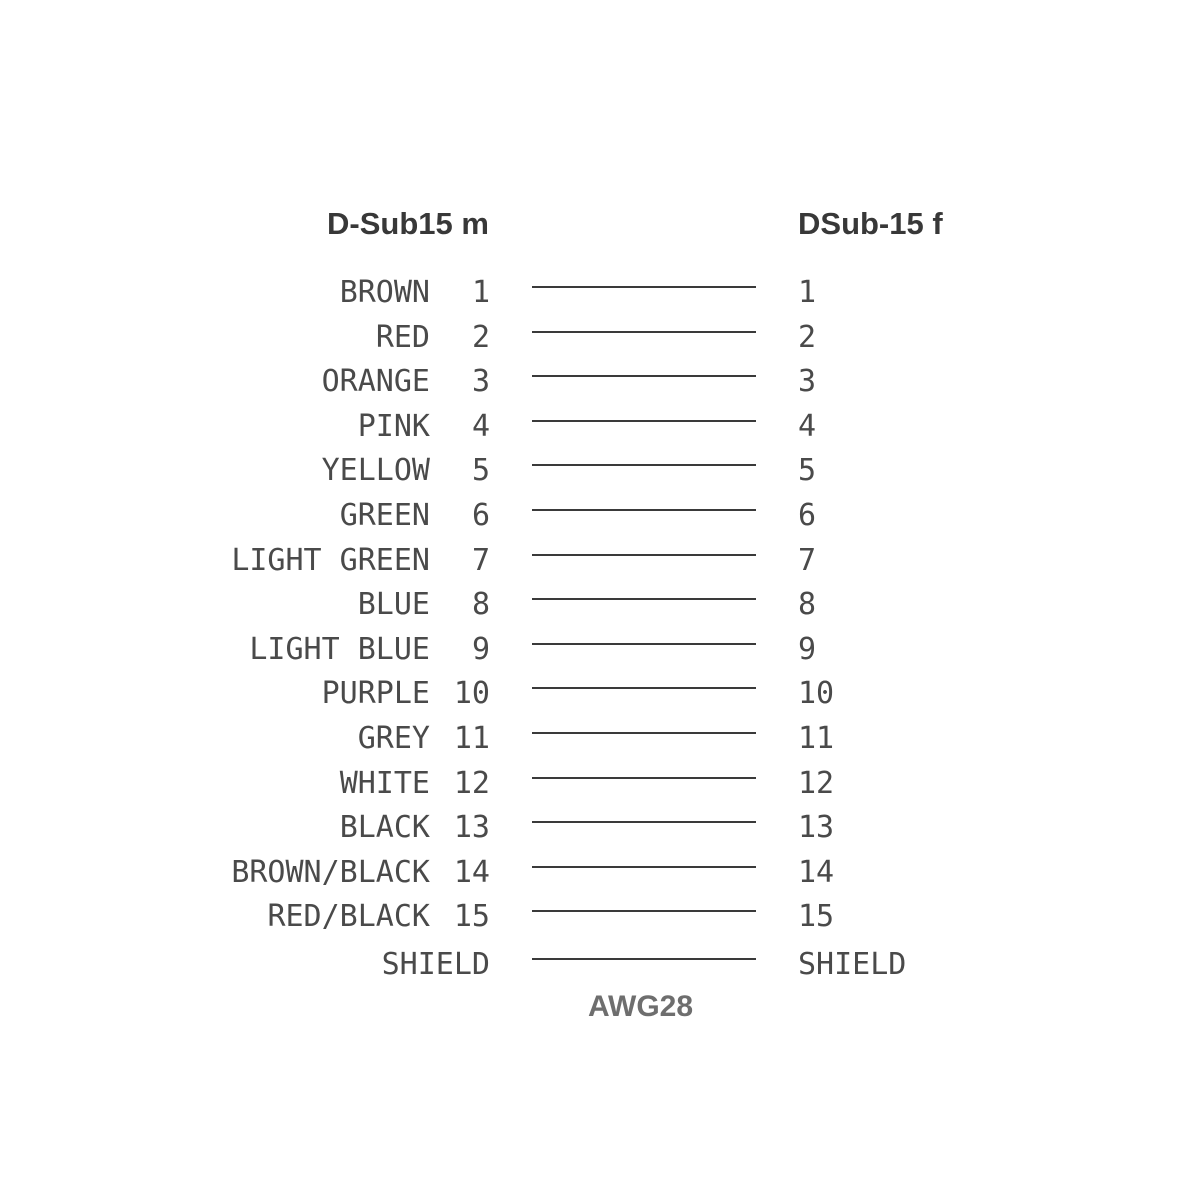 The width and height of the screenshot is (1200, 1200). What do you see at coordinates (384, 783) in the screenshot?
I see `wire-color-label: WHITE` at bounding box center [384, 783].